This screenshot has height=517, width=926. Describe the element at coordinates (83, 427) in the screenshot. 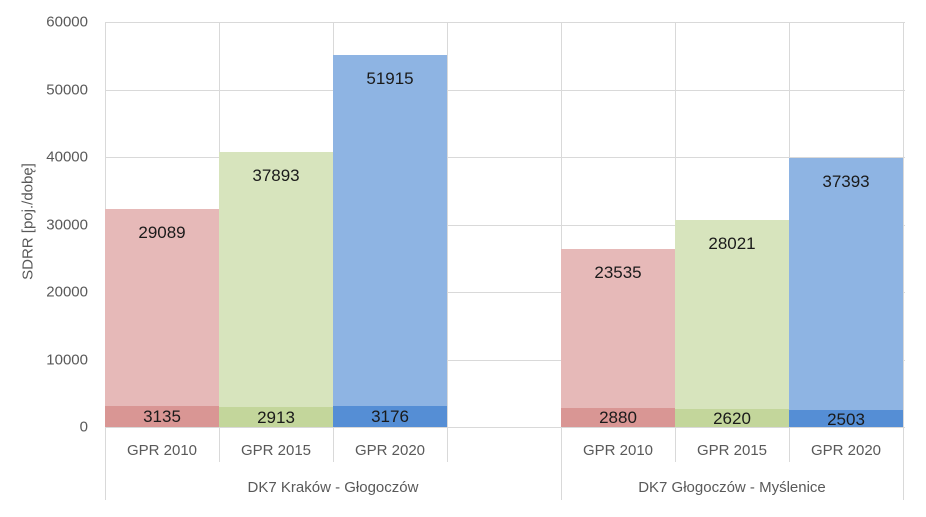

I see `y-tick-label: 0` at that location.